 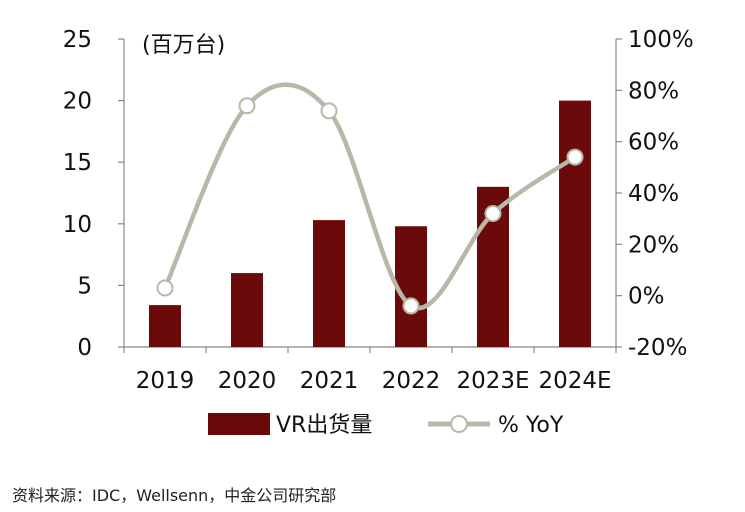 What do you see at coordinates (646, 297) in the screenshot?
I see `right-tick-label: 0%` at bounding box center [646, 297].